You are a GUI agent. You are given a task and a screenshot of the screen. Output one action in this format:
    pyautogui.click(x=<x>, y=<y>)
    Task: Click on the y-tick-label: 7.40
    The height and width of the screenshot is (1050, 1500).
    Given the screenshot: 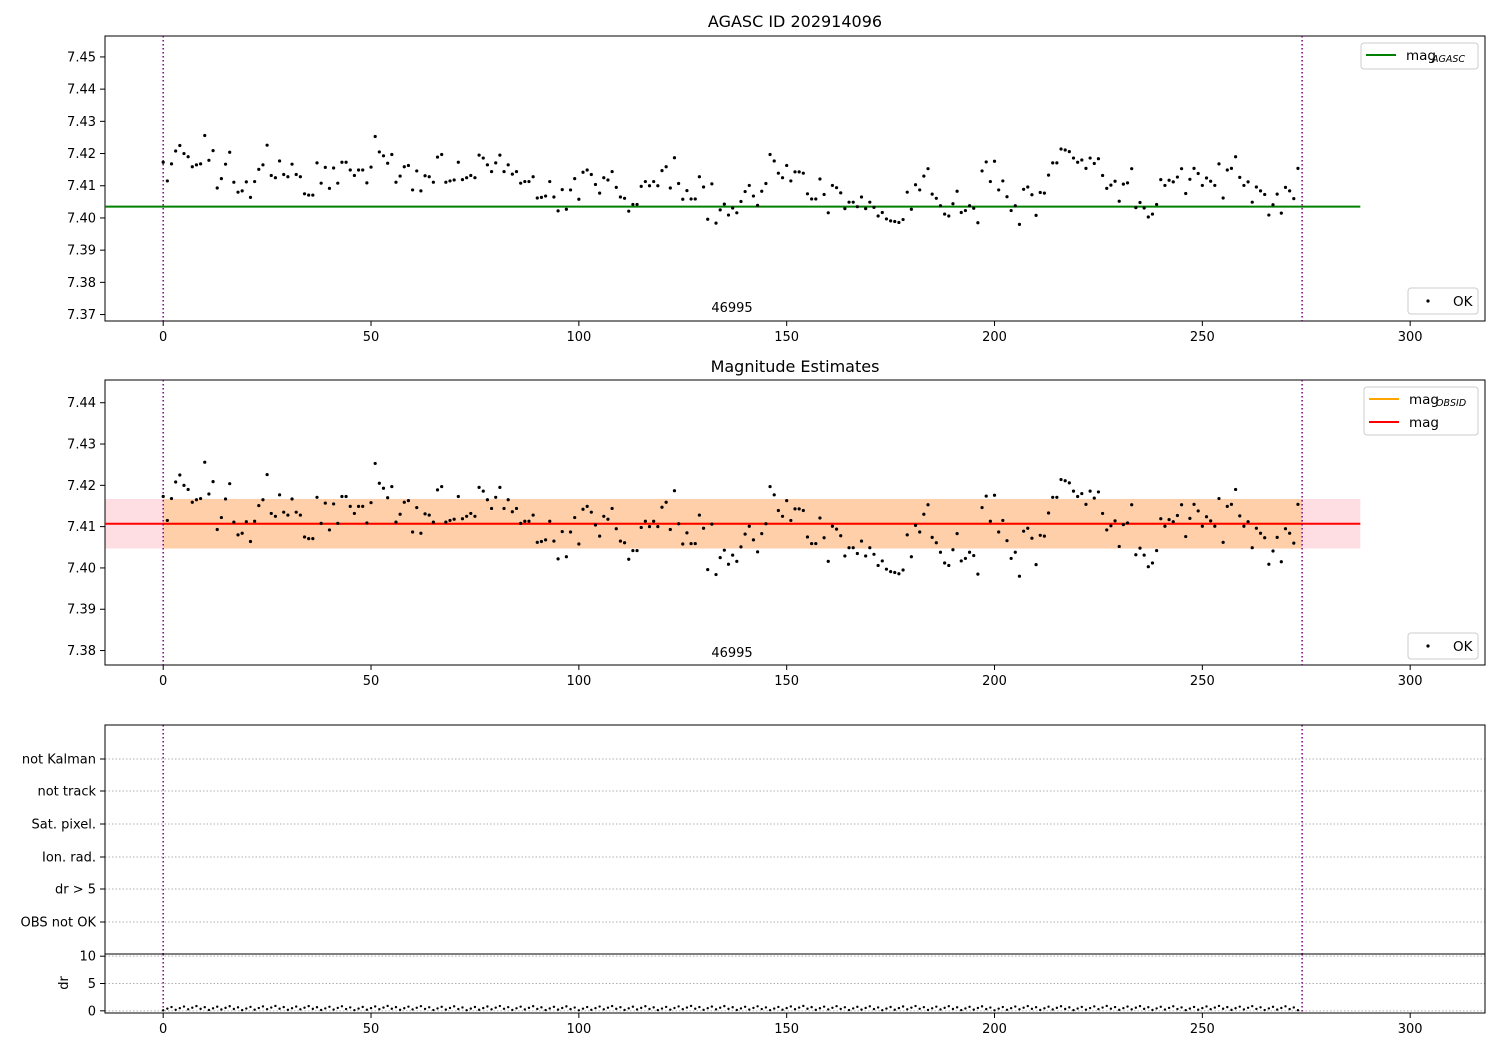 What is the action you would take?
    pyautogui.click(x=81, y=568)
    